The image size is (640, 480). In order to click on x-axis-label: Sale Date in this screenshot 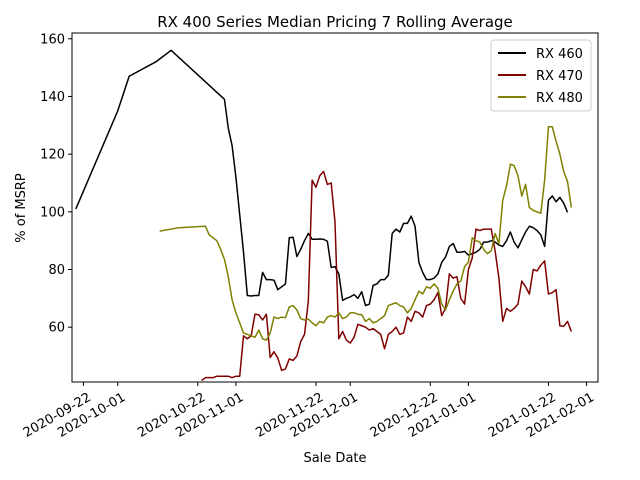, I will do `click(334, 458)`.